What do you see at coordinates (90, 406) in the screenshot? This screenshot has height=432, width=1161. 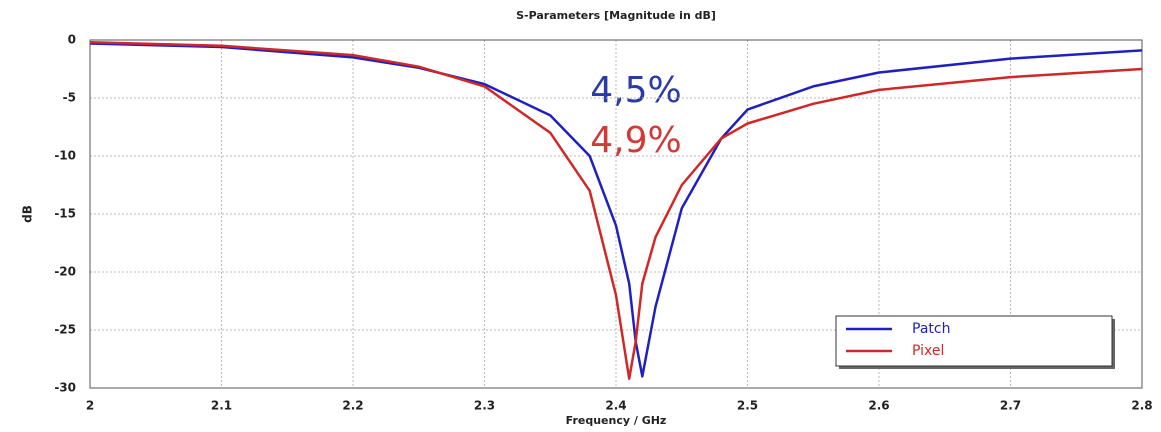 I see `x-tick-label: 2` at bounding box center [90, 406].